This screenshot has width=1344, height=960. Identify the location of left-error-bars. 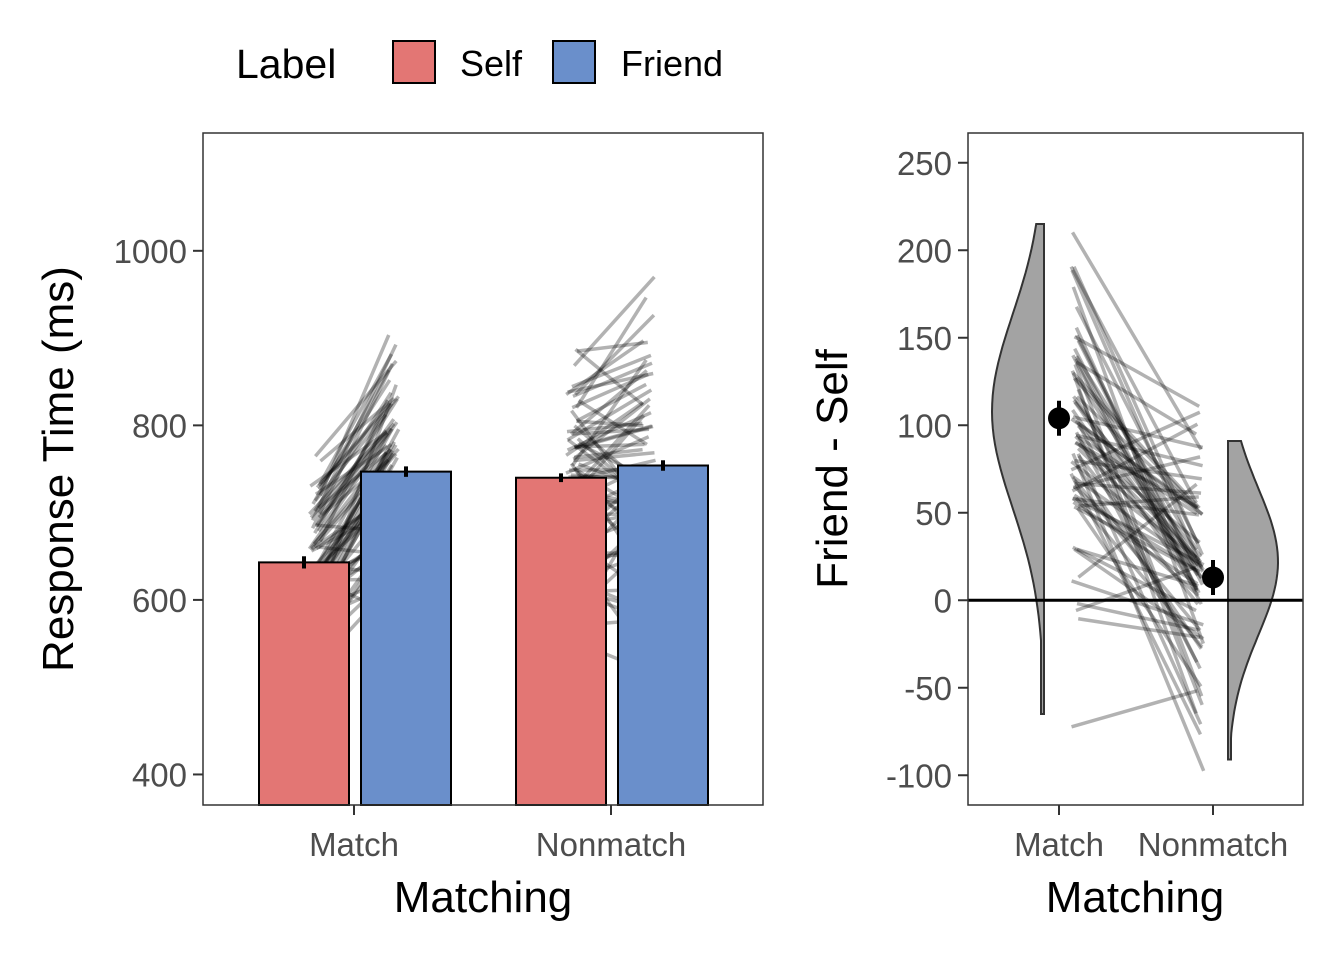
(483, 514).